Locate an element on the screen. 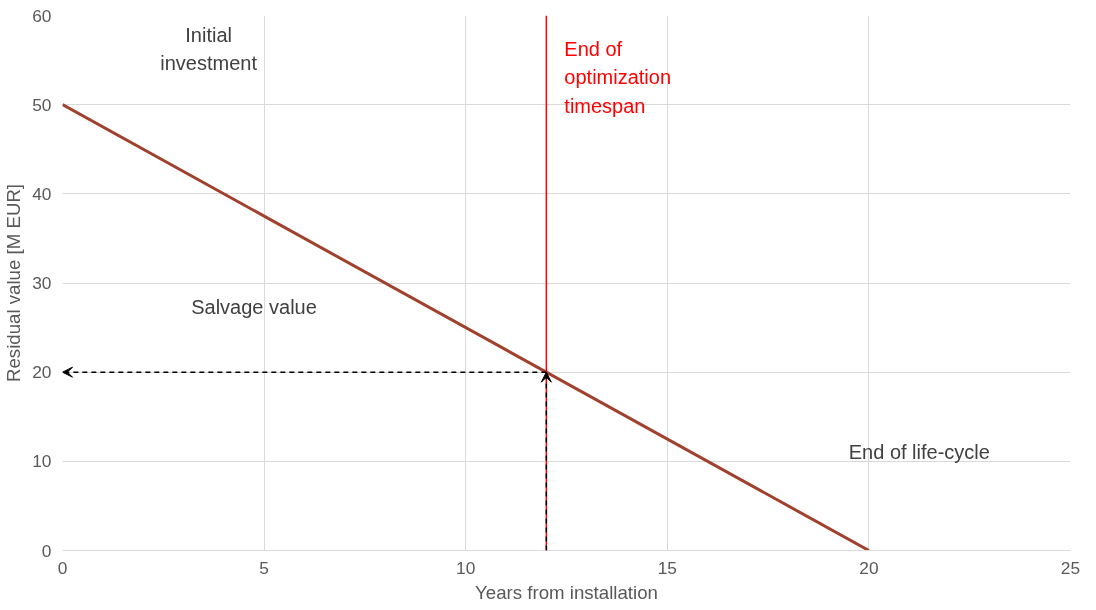  x-tick-label: 25 is located at coordinates (1070, 567).